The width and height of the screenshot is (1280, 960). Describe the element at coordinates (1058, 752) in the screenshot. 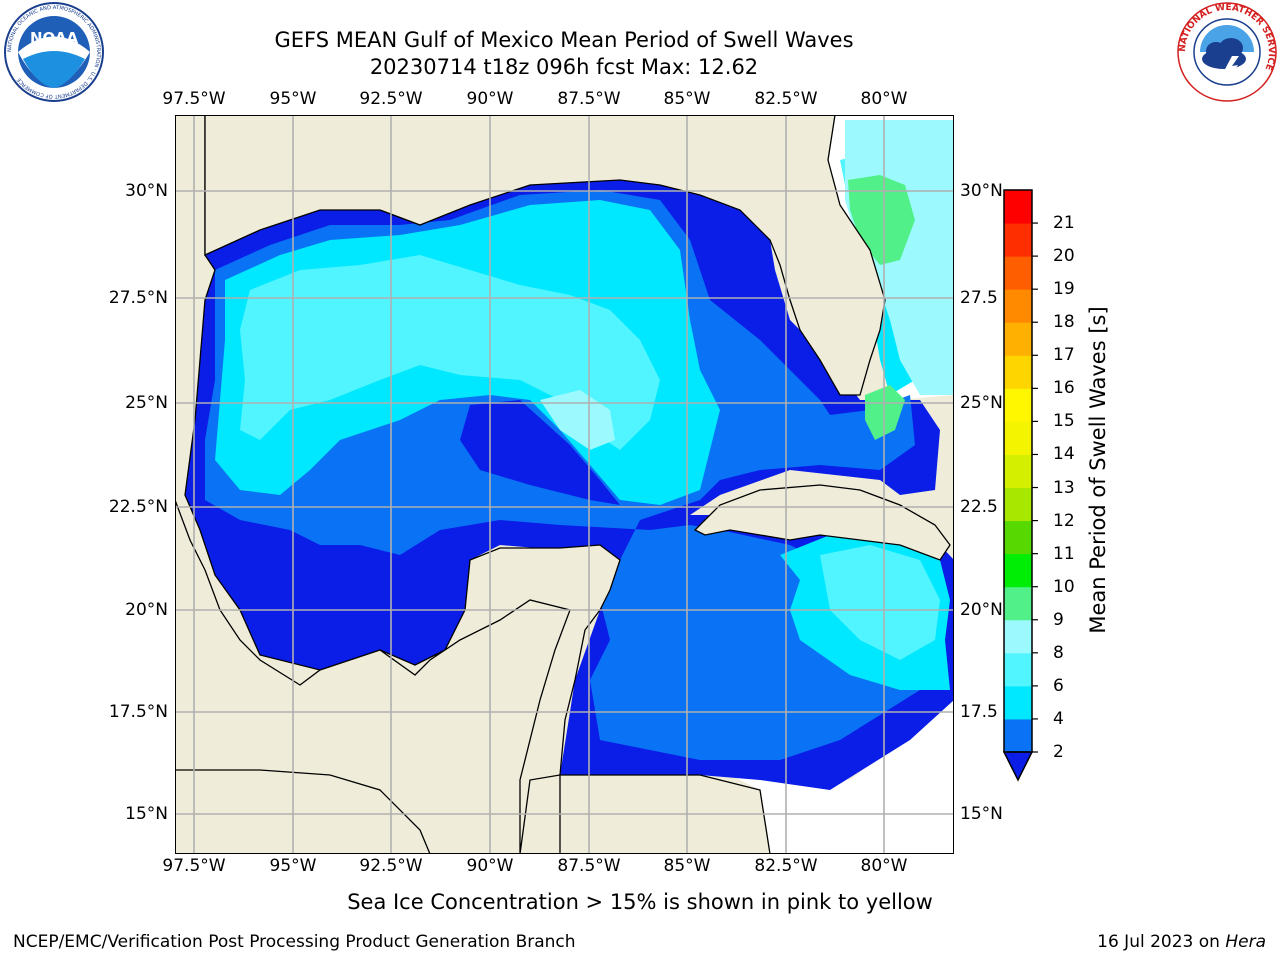

I see `colorbar-tick-label: 2` at that location.